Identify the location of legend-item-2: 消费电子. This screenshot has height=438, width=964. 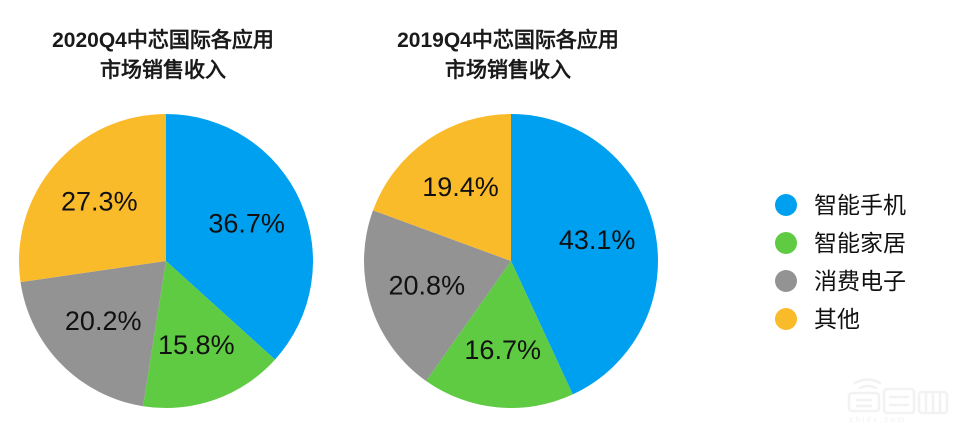
(865, 281).